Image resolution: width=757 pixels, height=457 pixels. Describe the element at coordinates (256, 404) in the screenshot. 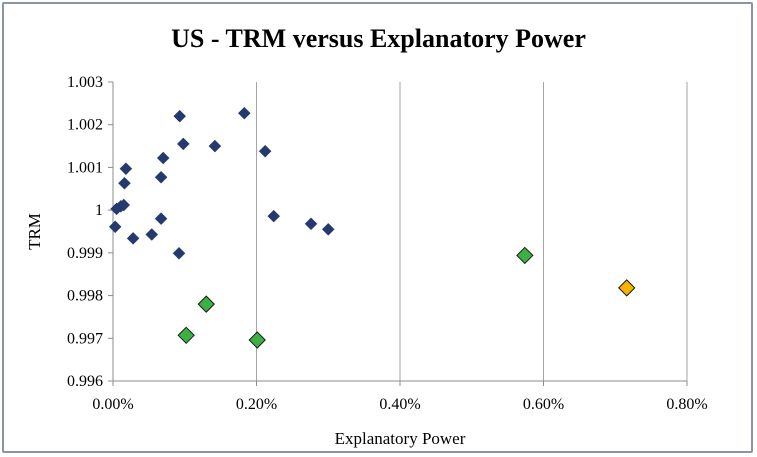

I see `x-tick-label: 0.20%` at that location.